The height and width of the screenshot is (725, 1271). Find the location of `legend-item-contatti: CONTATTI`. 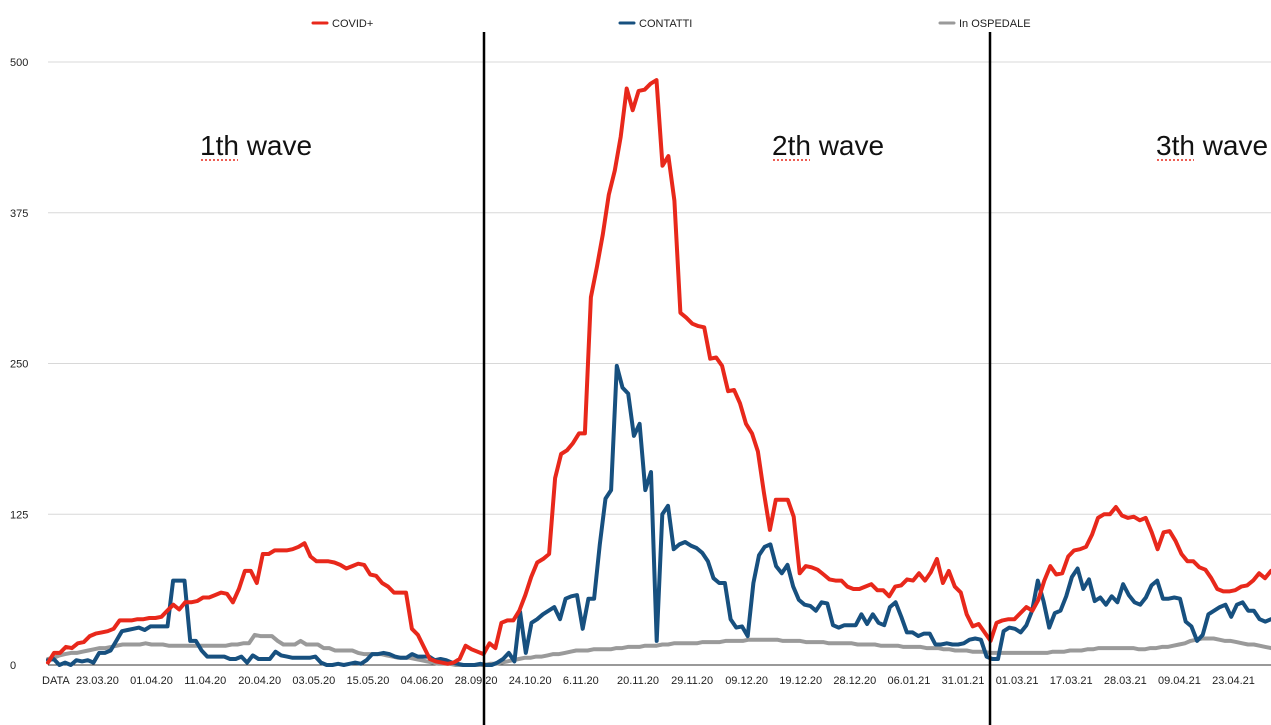

legend-item-contatti: CONTATTI is located at coordinates (655, 24).